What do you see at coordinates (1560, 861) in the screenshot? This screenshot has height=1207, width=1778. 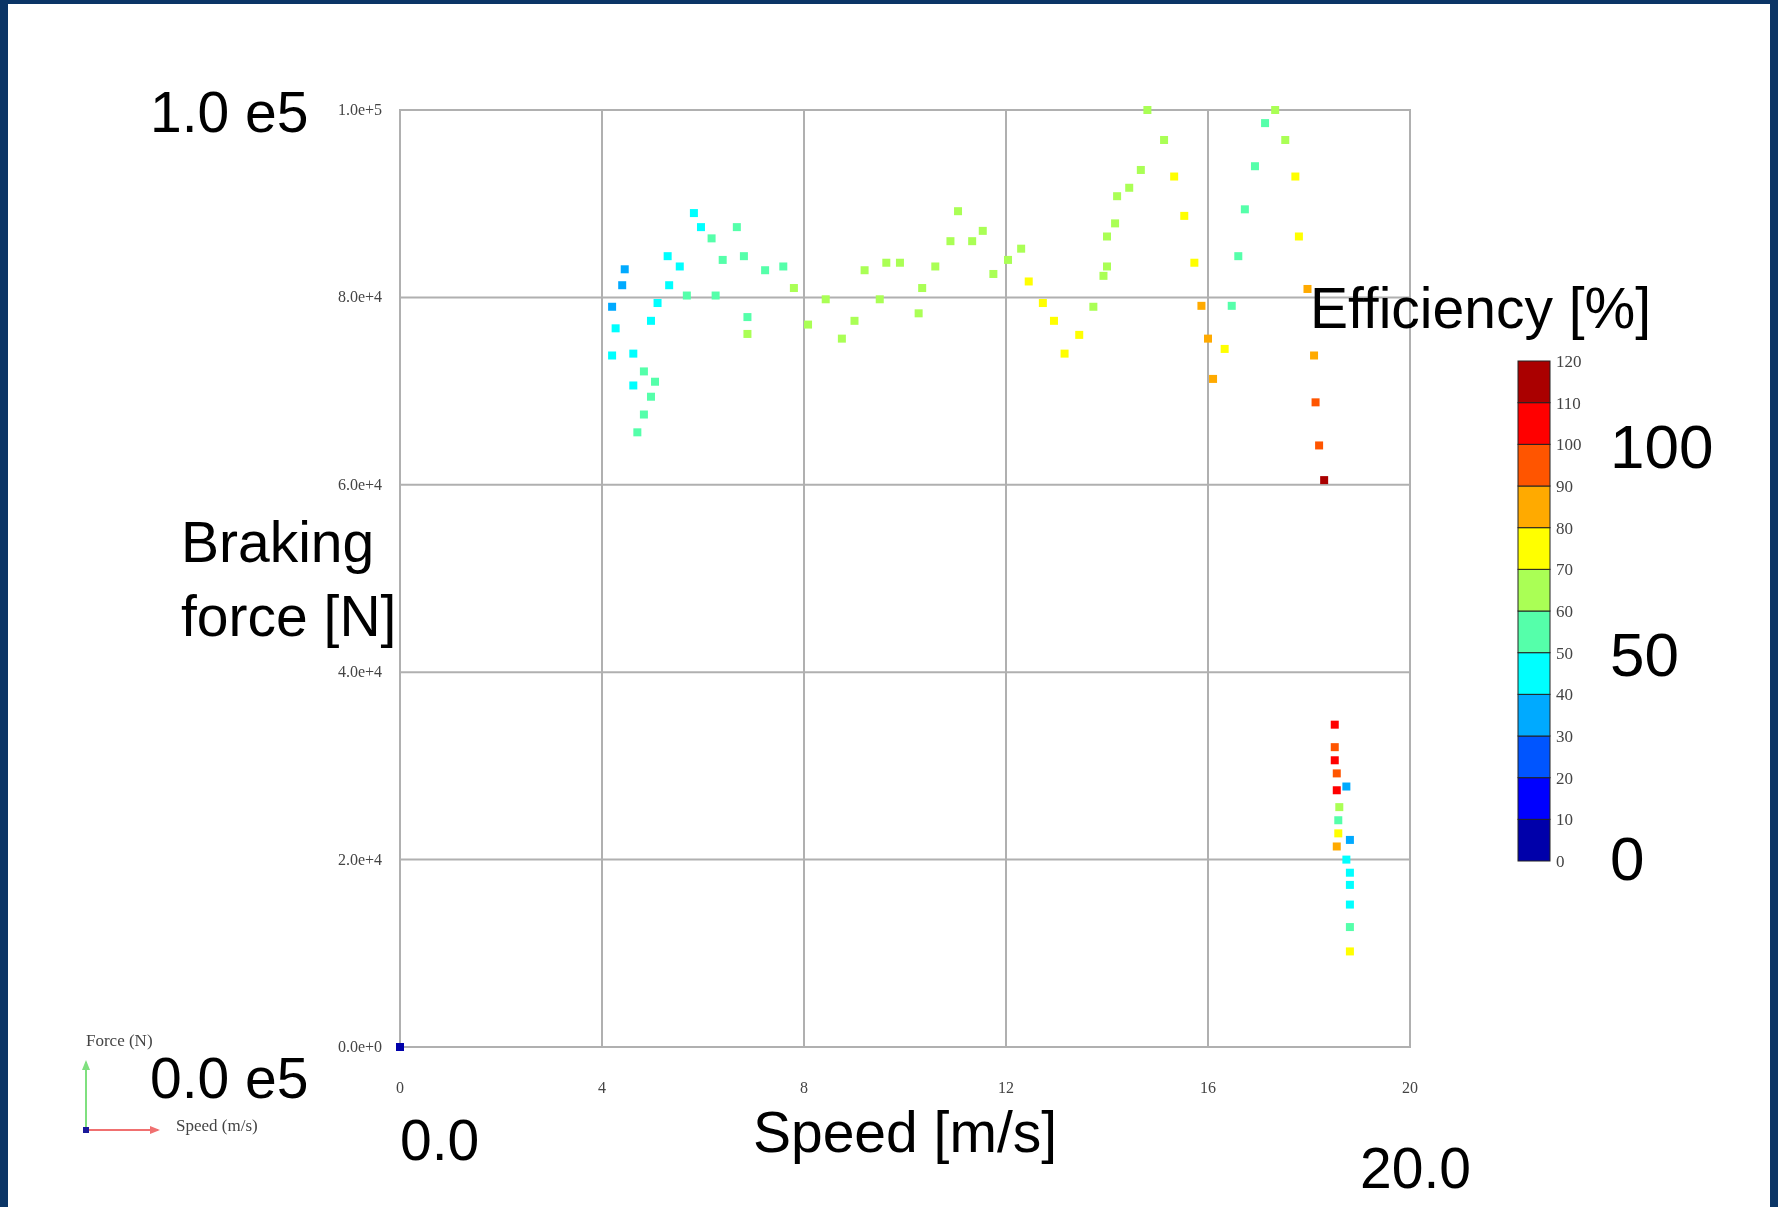 I see `color-bar-label: 0` at bounding box center [1560, 861].